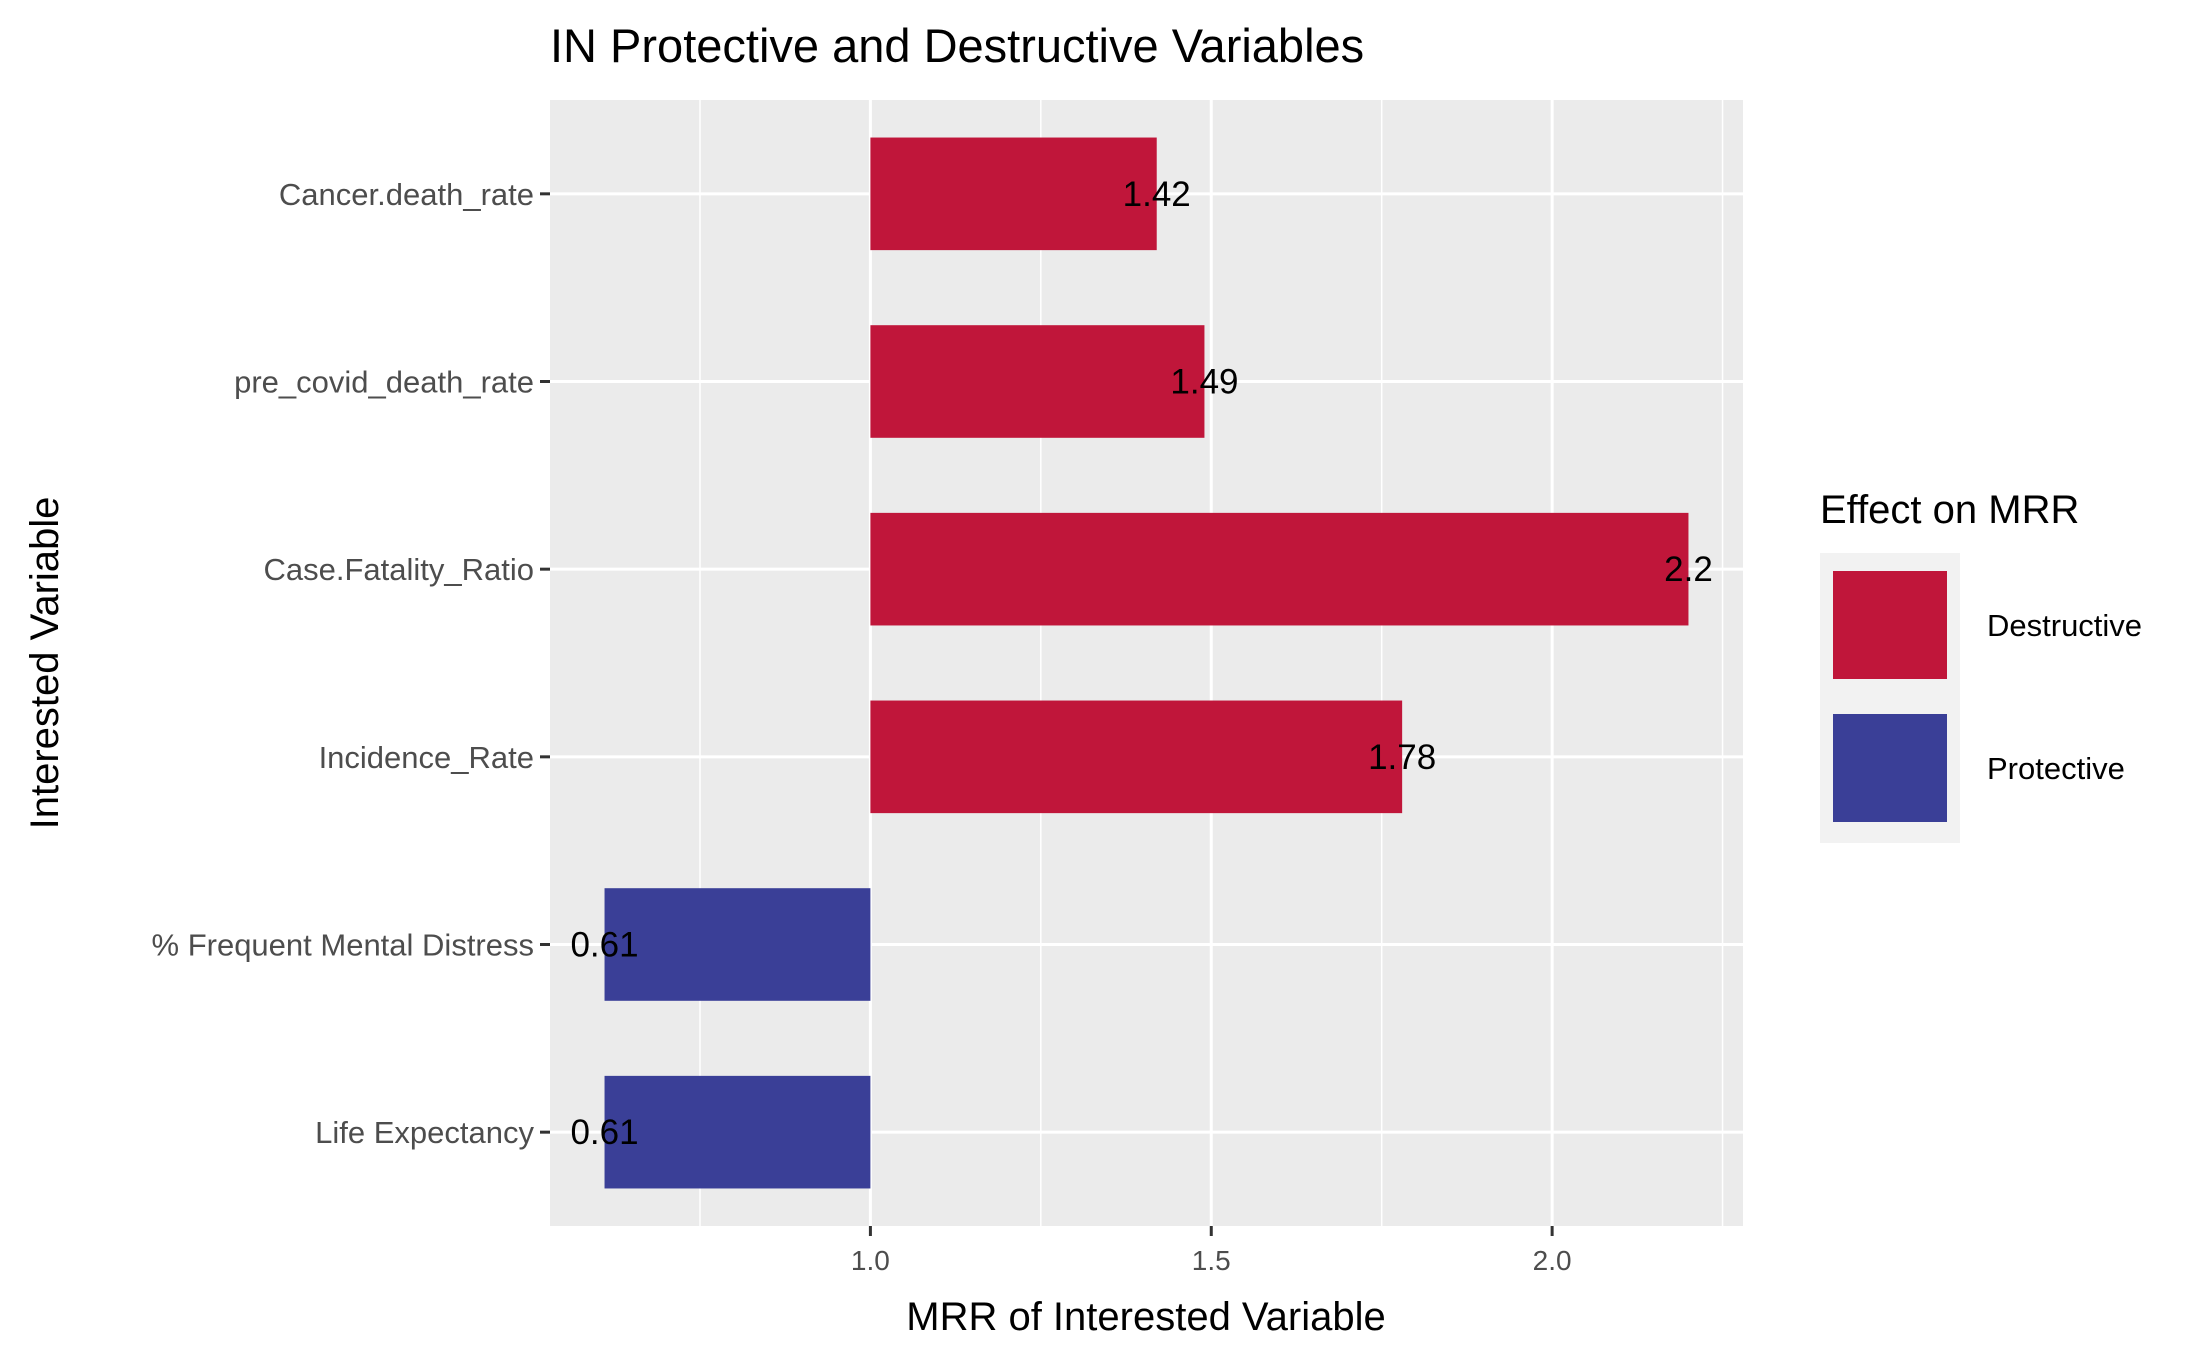 This screenshot has width=2187, height=1350. I want to click on data-label: 2.2, so click(1688, 569).